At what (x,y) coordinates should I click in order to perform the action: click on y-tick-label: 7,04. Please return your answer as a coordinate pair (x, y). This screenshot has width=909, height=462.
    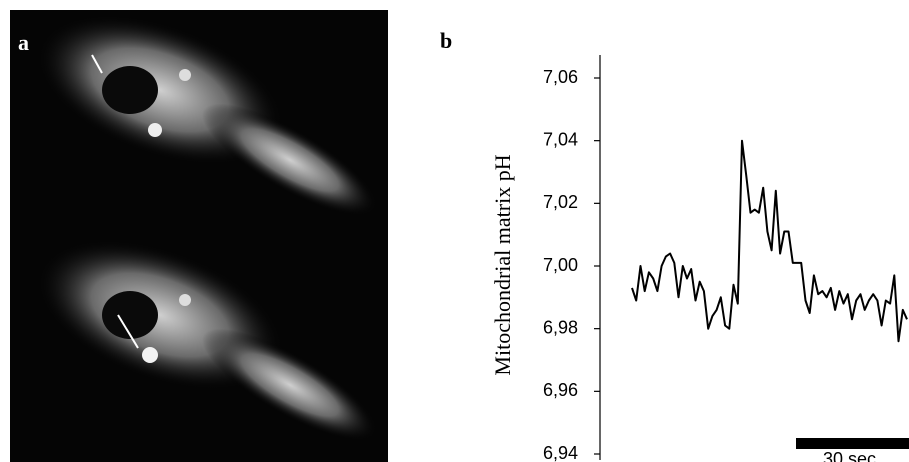
    Looking at the image, I should click on (560, 139).